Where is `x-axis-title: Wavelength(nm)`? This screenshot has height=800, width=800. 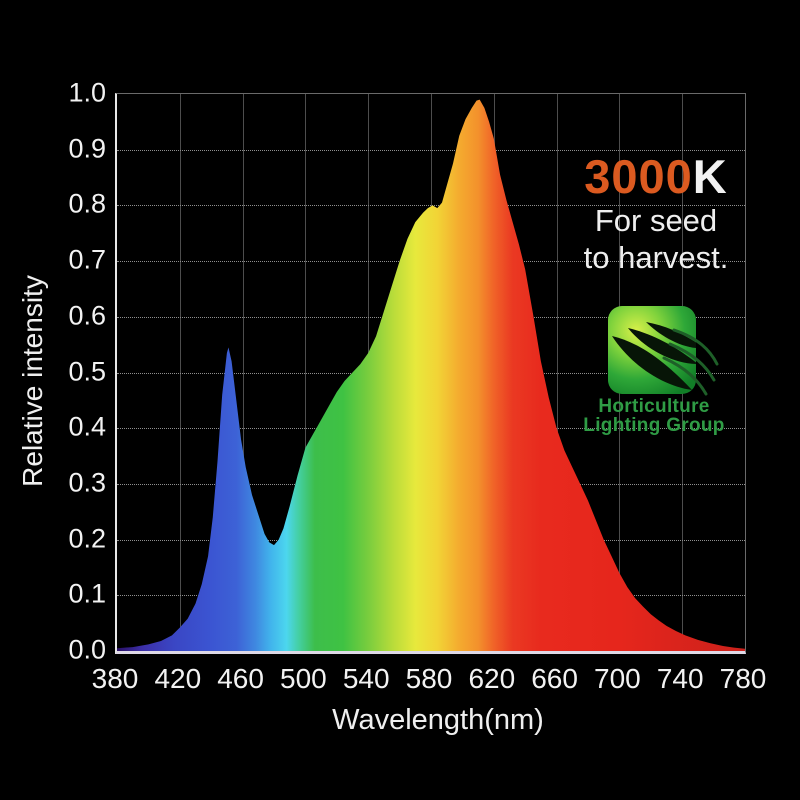
x-axis-title: Wavelength(nm) is located at coordinates (438, 720).